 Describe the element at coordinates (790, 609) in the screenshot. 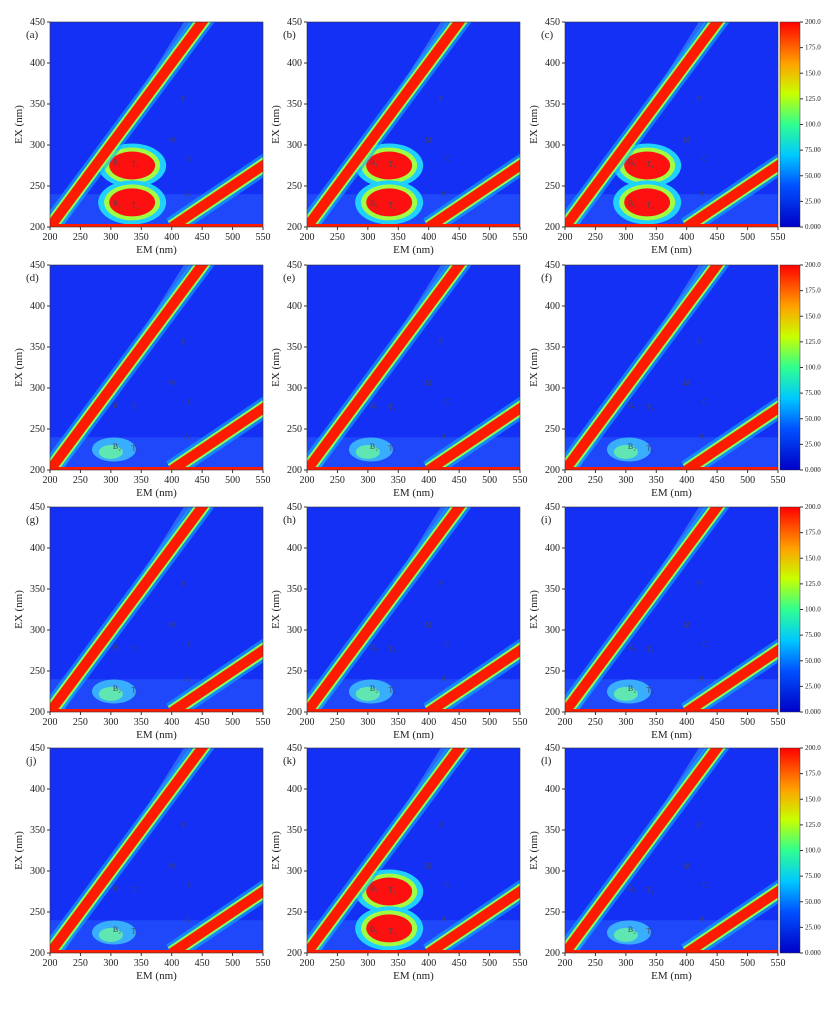

I see `colorbar` at that location.